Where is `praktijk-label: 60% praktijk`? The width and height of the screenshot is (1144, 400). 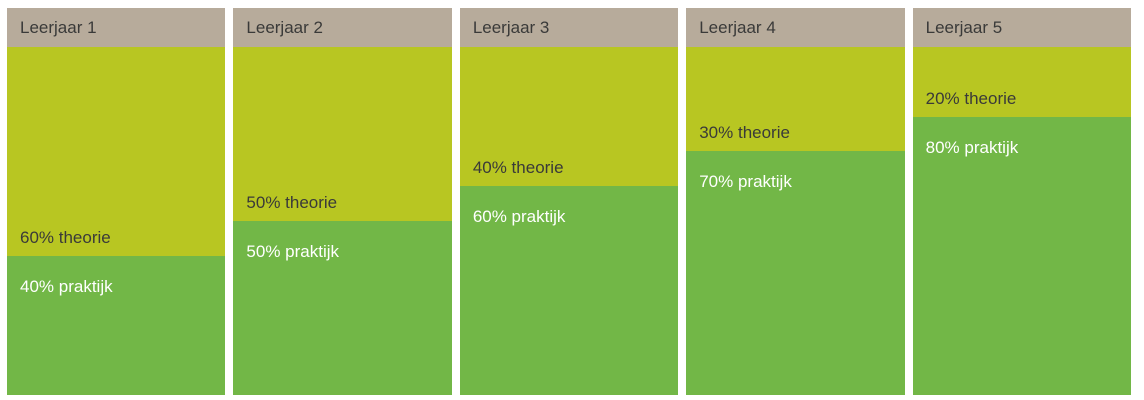 praktijk-label: 60% praktijk is located at coordinates (519, 217).